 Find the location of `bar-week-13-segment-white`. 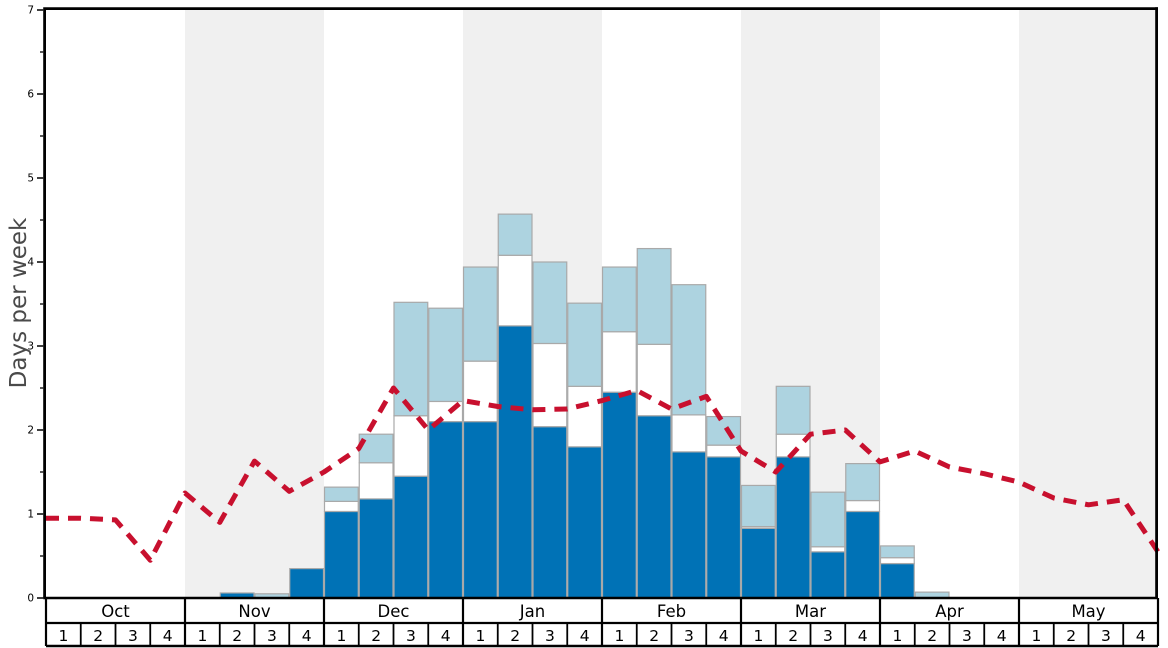

bar-week-13-segment-white is located at coordinates (515, 290).